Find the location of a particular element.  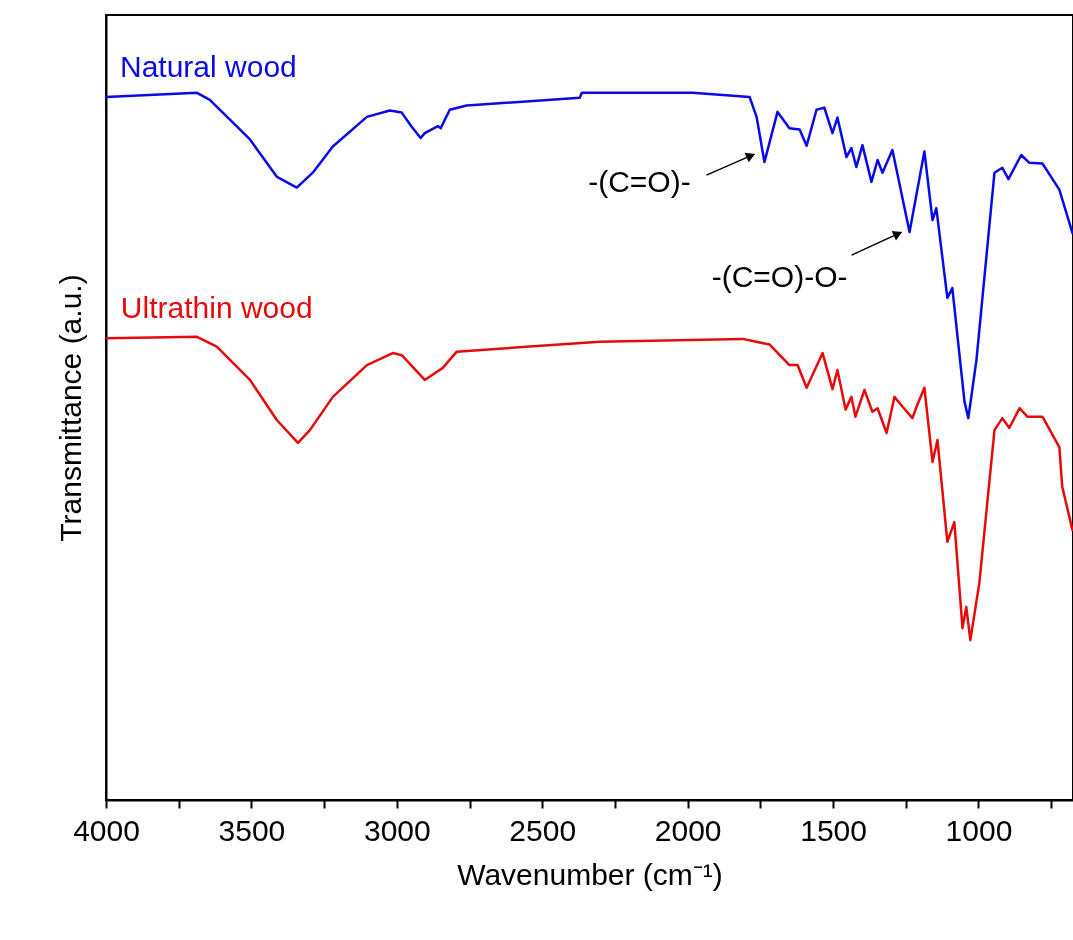

series-label: Ultrathin wood is located at coordinates (216, 308).